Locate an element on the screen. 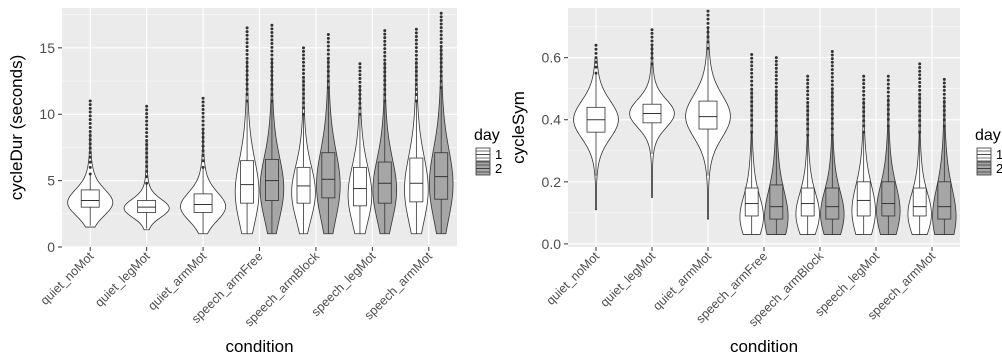  violin-speech_armFree-day1 is located at coordinates (247, 130).